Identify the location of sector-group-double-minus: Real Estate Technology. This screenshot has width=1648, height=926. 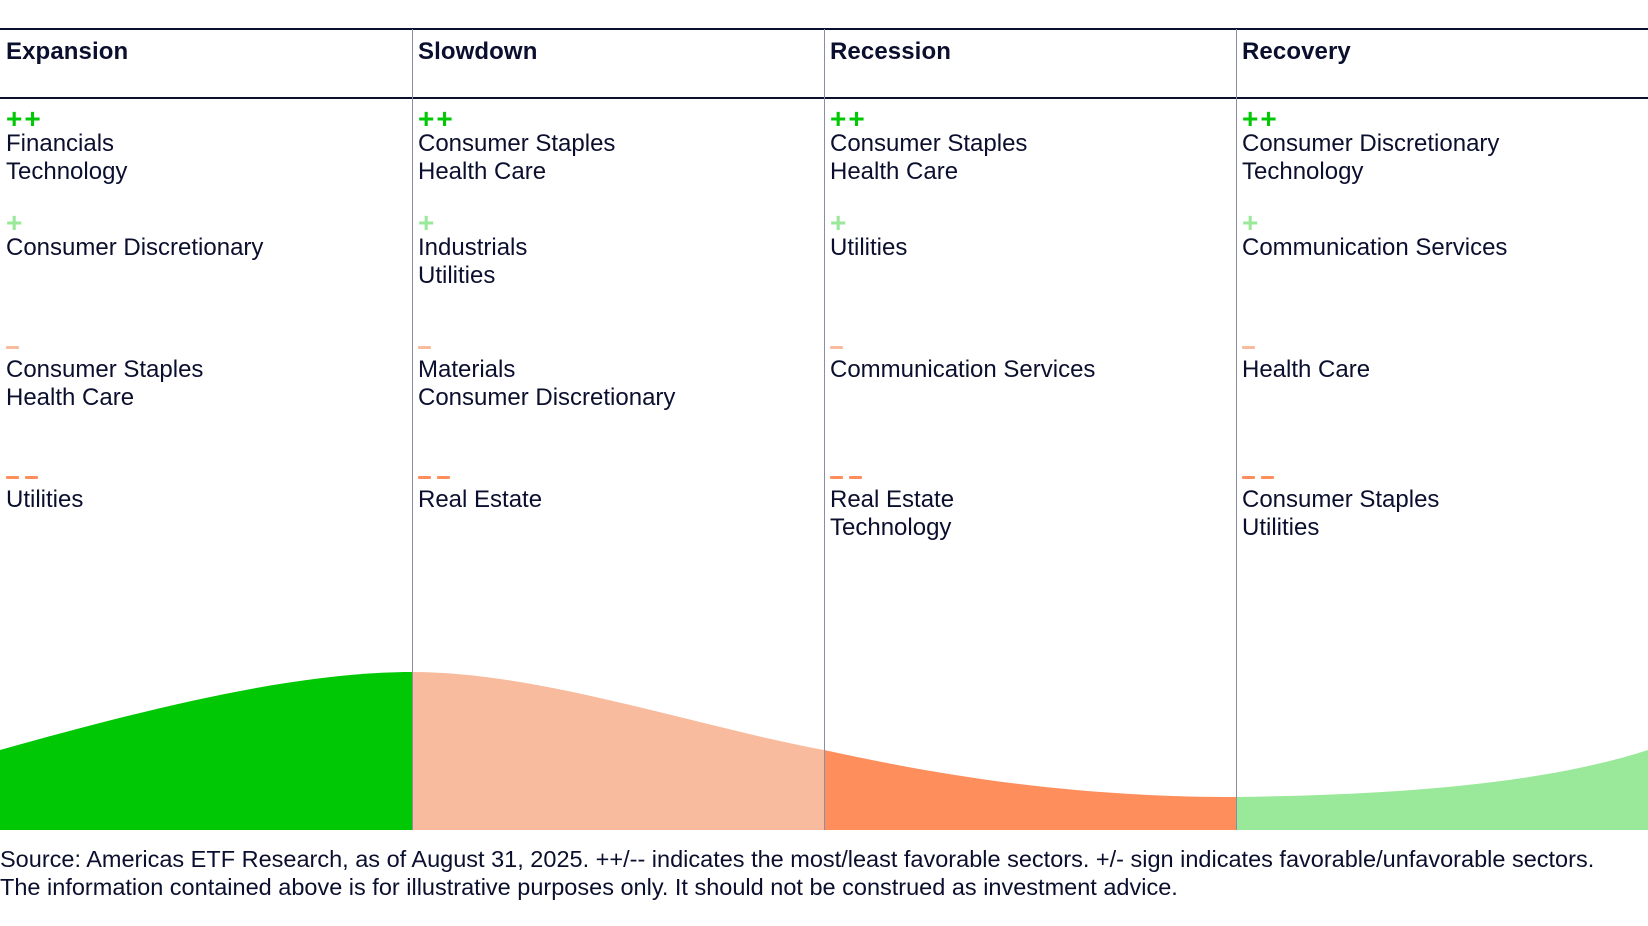
(892, 503).